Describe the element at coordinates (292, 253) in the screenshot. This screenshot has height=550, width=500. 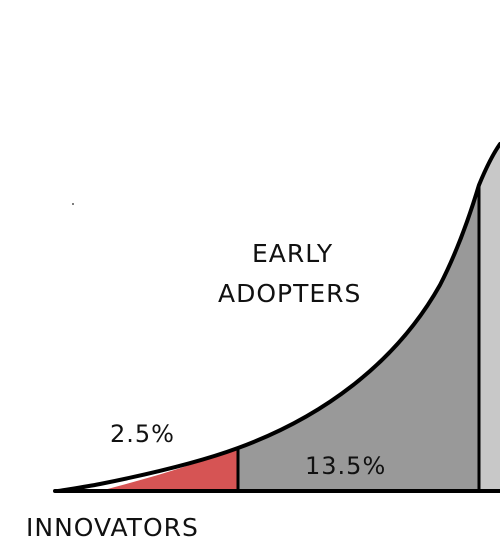
I see `label-early-adopters-line1: EARLY` at that location.